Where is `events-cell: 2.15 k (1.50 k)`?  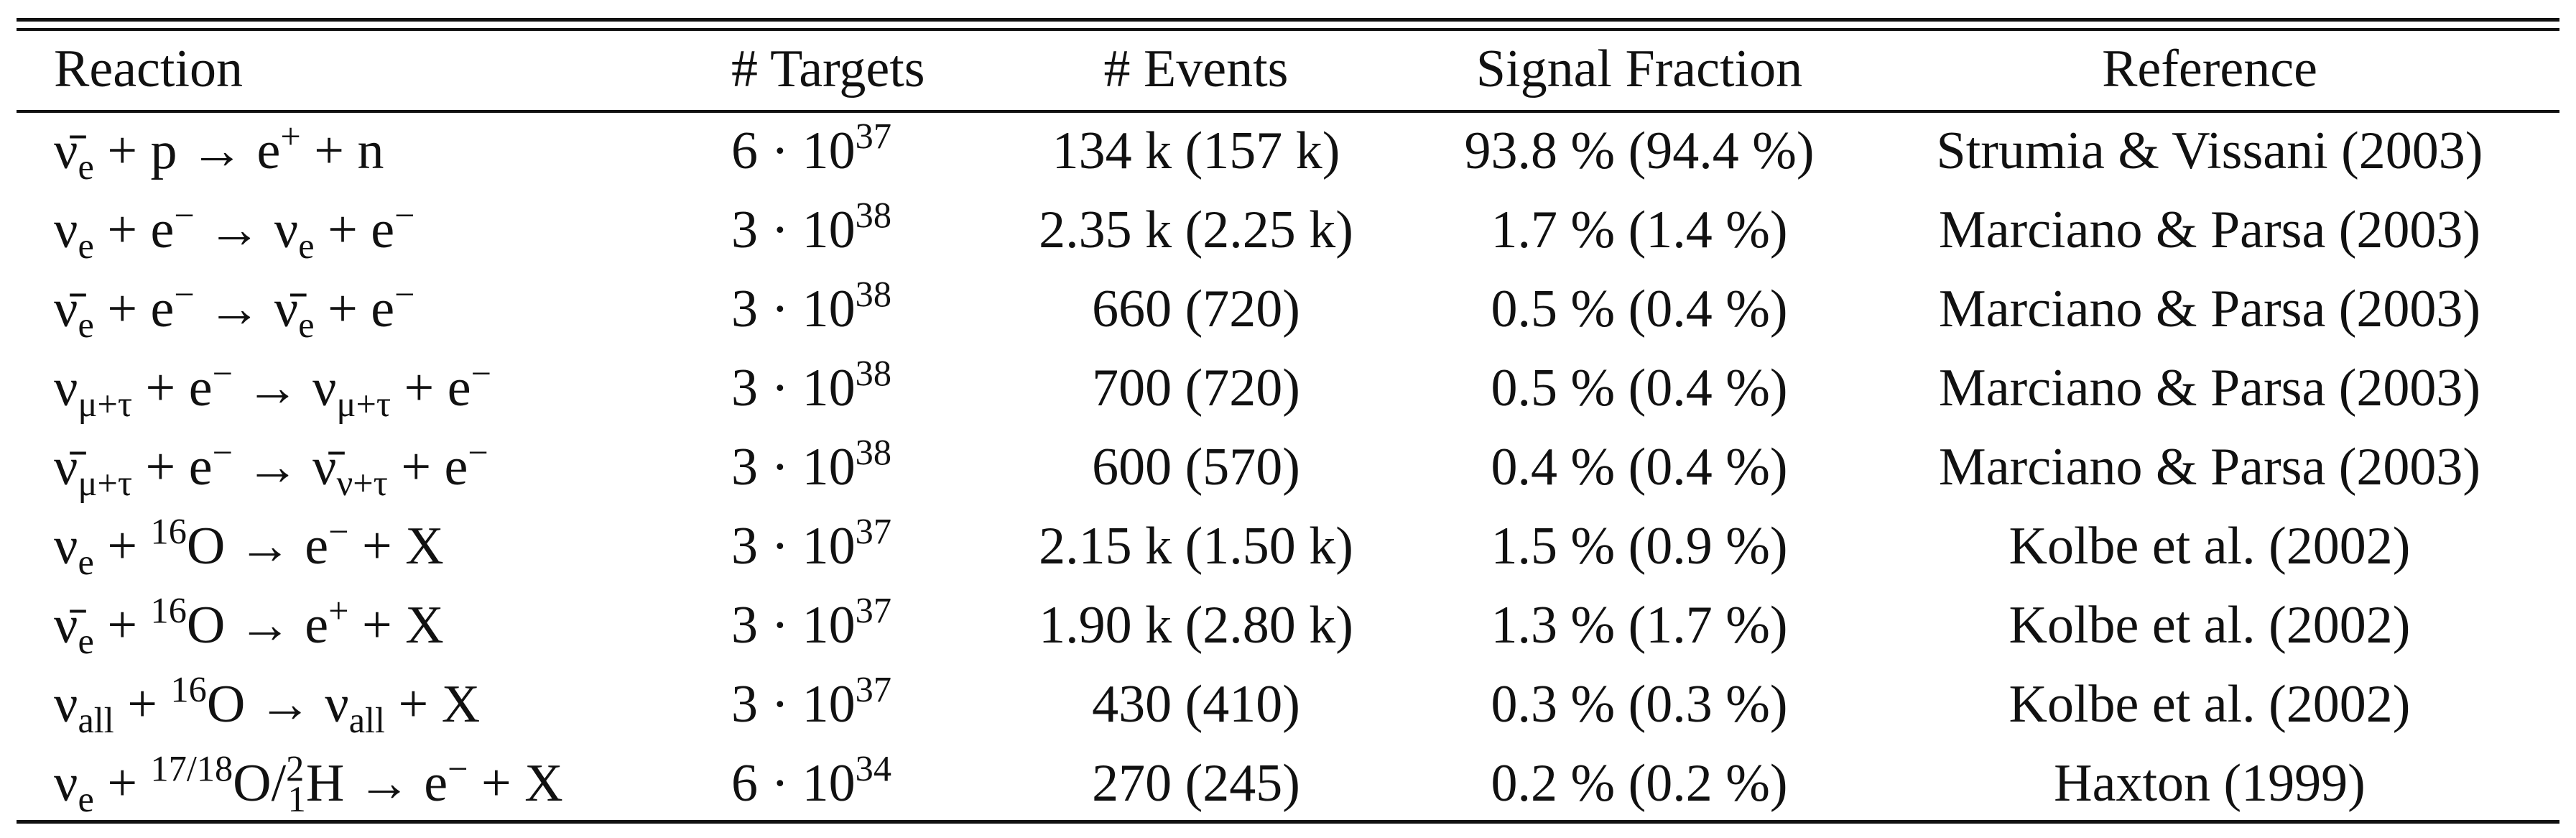
events-cell: 2.15 k (1.50 k) is located at coordinates (1196, 546).